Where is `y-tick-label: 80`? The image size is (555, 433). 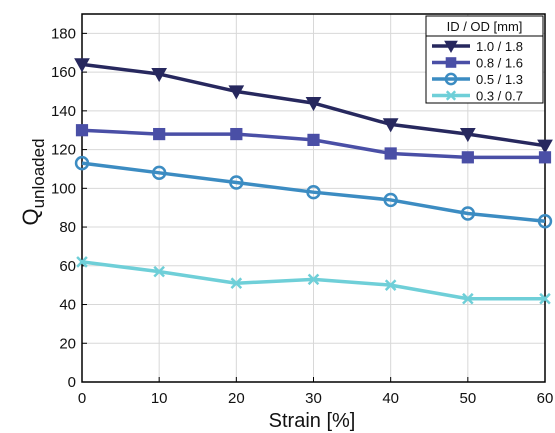
y-tick-label: 80 is located at coordinates (67, 227).